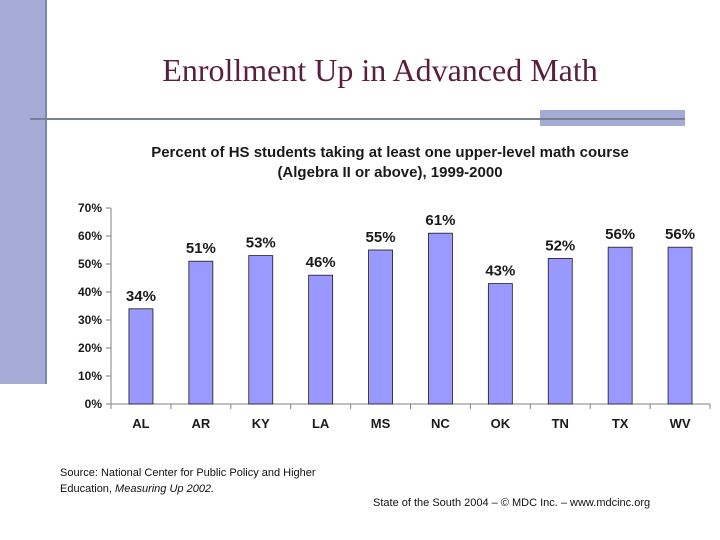 The width and height of the screenshot is (720, 540). What do you see at coordinates (390, 172) in the screenshot?
I see `chart-title-line-2: (Algebra II or above), 1999-2000` at bounding box center [390, 172].